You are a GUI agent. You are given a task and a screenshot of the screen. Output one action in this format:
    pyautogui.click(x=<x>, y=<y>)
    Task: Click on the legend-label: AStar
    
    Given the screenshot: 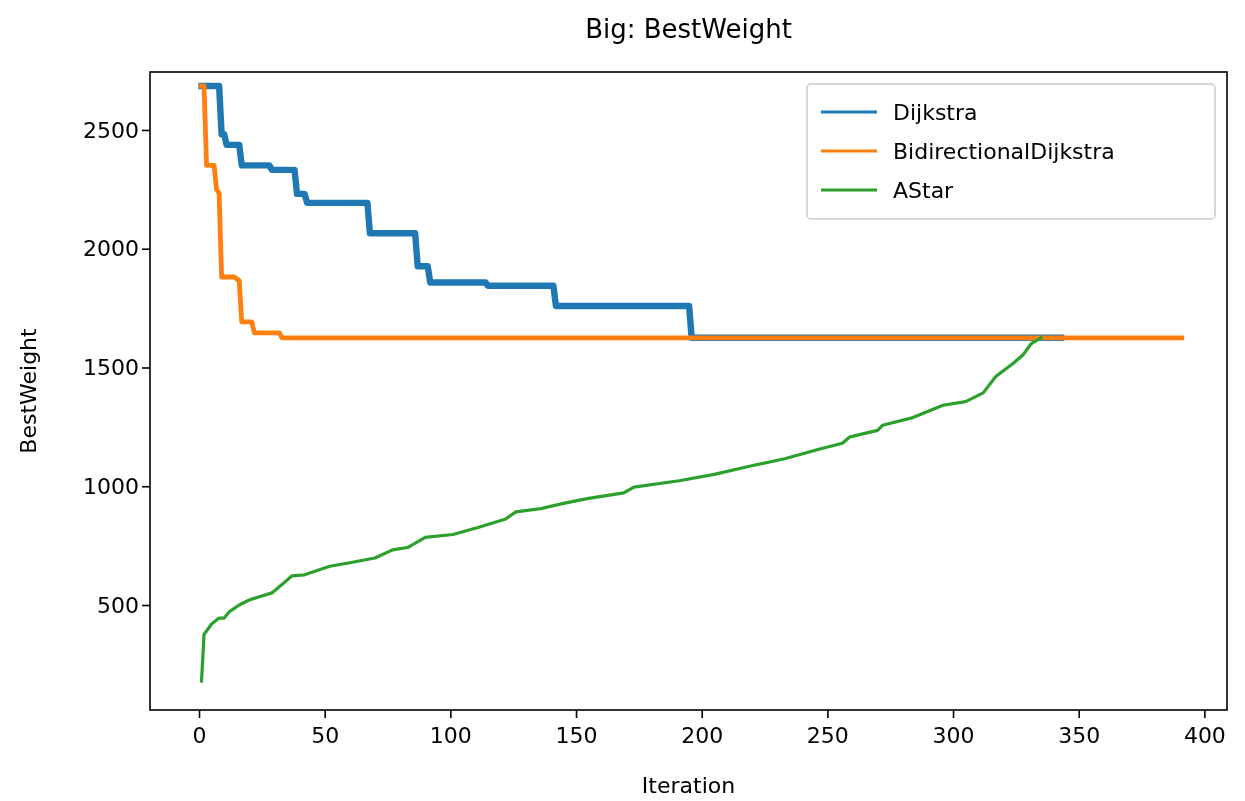 What is the action you would take?
    pyautogui.click(x=924, y=190)
    